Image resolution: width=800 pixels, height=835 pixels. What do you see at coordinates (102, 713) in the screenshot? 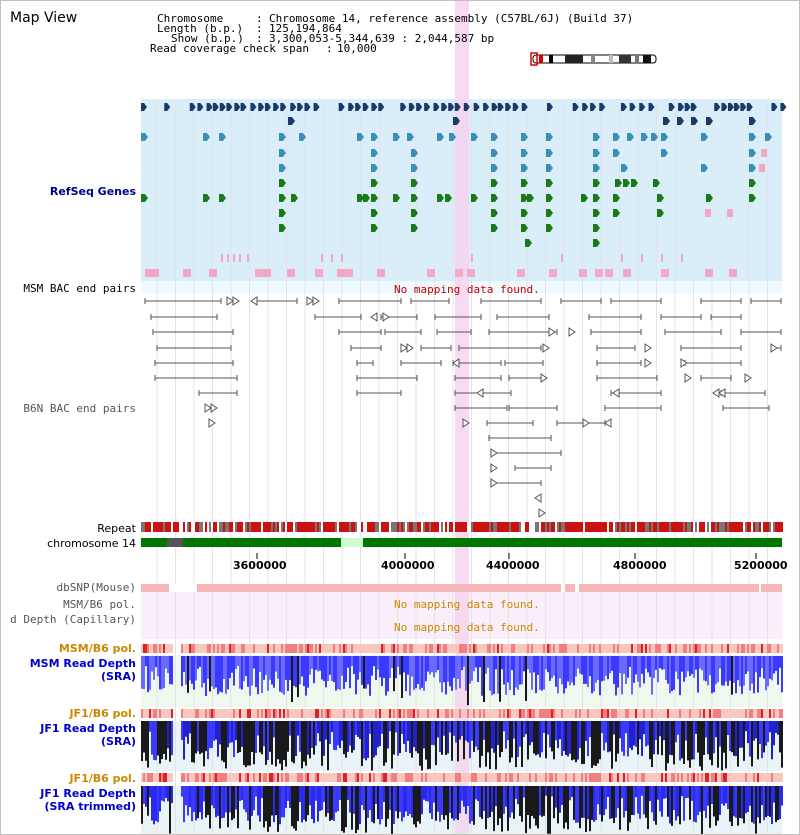
I see `jf1-b6-pol-label: JF1/B6 pol.` at bounding box center [102, 713].